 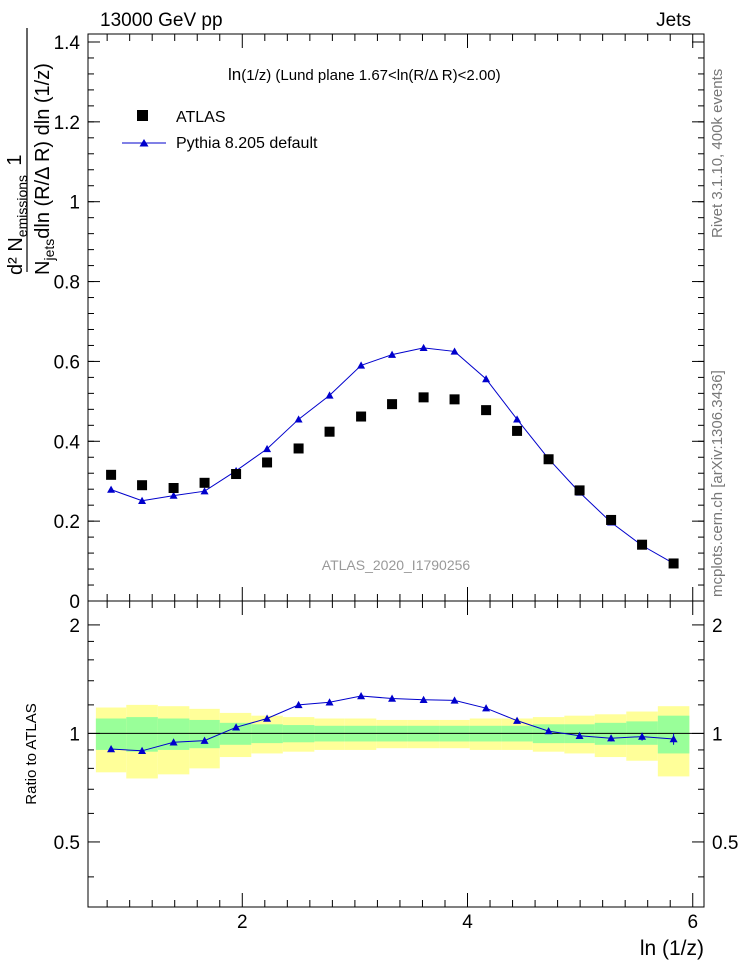 What do you see at coordinates (673, 20) in the screenshot?
I see `header-jets-label: Jets` at bounding box center [673, 20].